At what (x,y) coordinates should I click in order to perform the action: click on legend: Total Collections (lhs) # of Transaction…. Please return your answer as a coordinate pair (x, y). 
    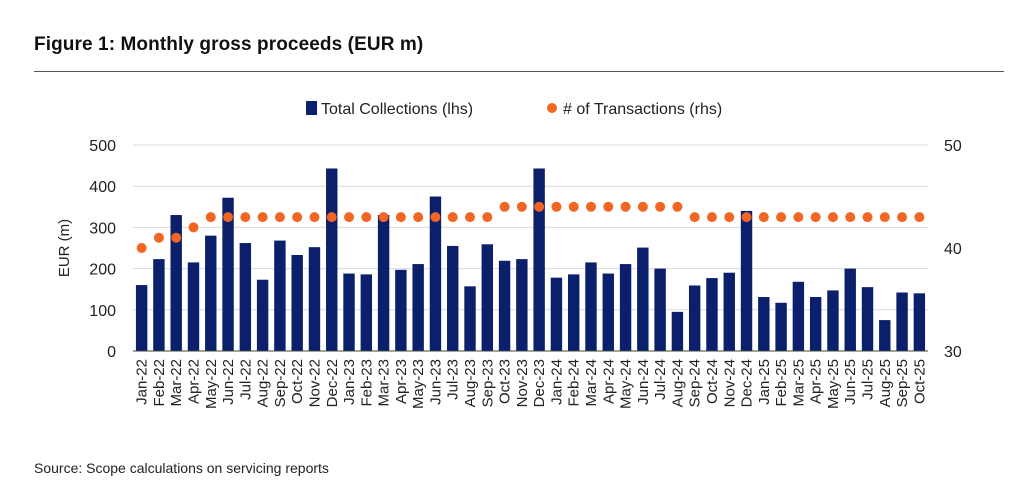
    Looking at the image, I should click on (514, 109).